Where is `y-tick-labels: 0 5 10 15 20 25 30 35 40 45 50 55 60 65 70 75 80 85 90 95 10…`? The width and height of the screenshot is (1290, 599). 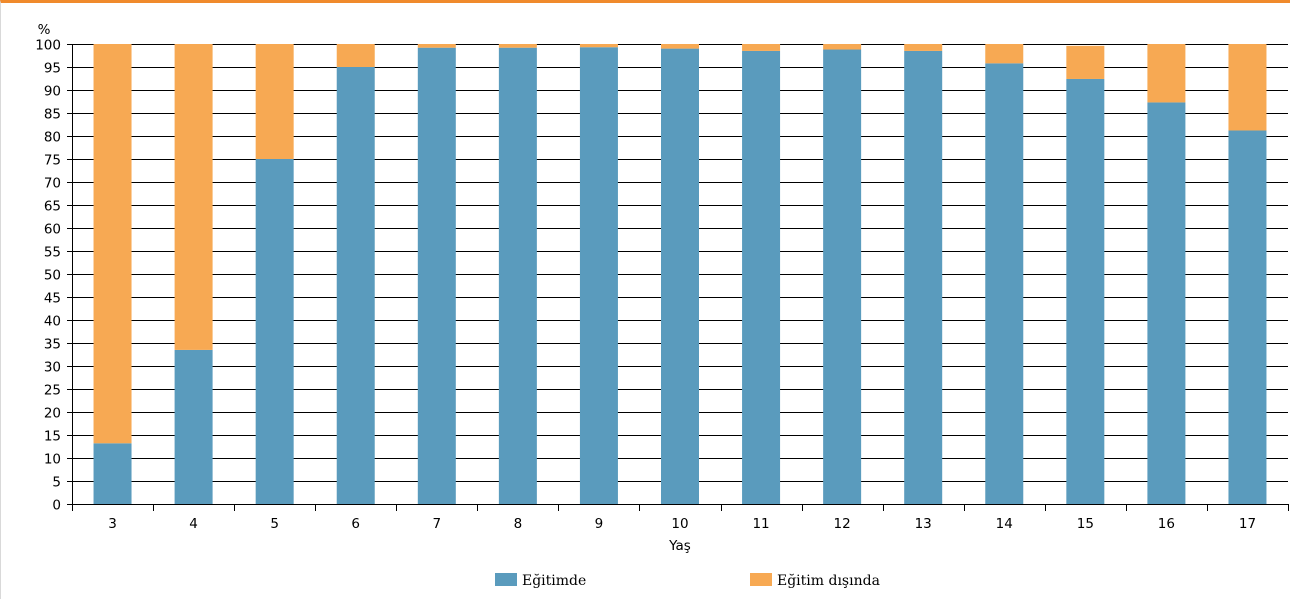
y-tick-labels: 0 5 10 15 20 25 30 35 40 45 50 55 60 65 70 75 80 85 90 95 10… is located at coordinates (53, 276).